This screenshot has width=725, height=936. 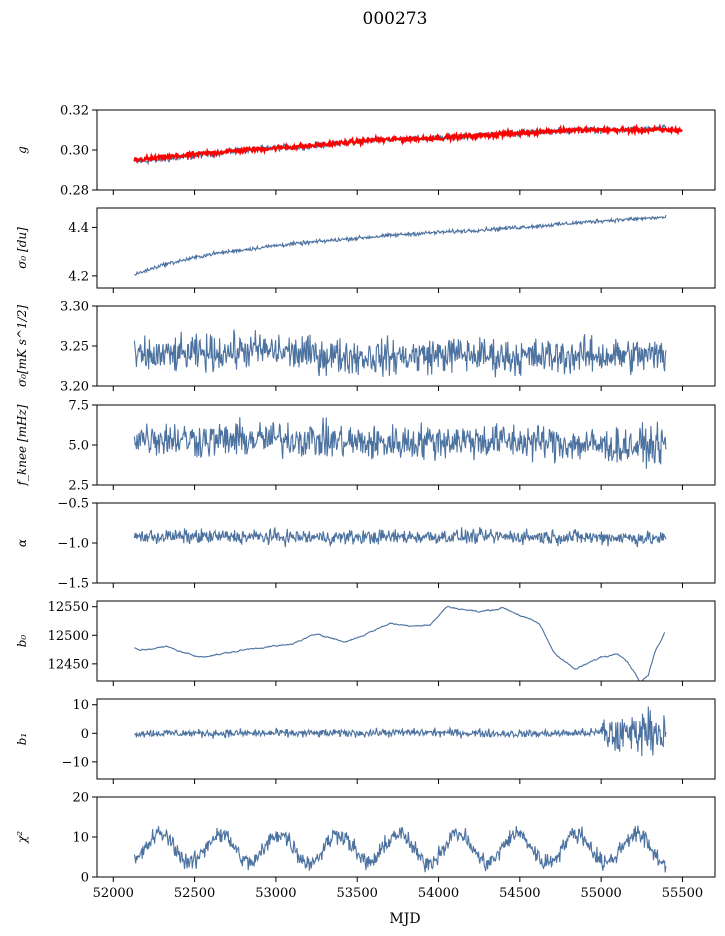 What do you see at coordinates (73, 544) in the screenshot?
I see `y-tick-label: −1.0` at bounding box center [73, 544].